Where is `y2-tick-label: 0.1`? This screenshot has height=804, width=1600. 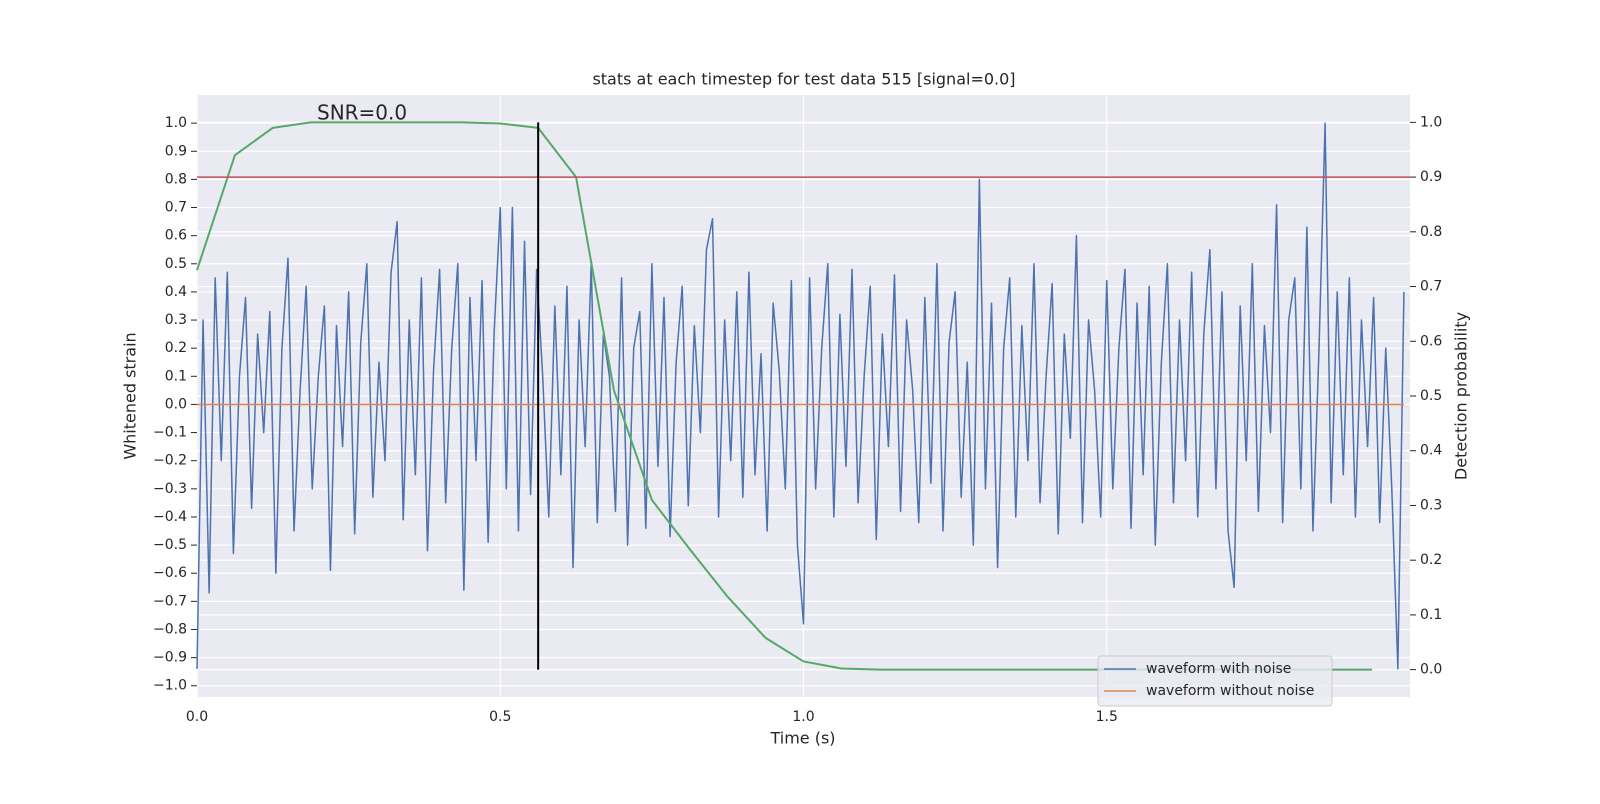
y2-tick-label: 0.1 is located at coordinates (1431, 615).